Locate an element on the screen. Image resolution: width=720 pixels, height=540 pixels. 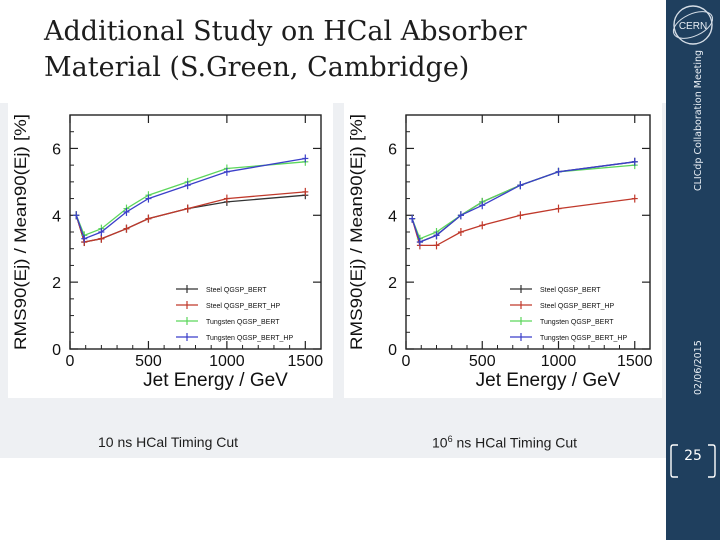
caption-right-base: 10 is located at coordinates (440, 442).